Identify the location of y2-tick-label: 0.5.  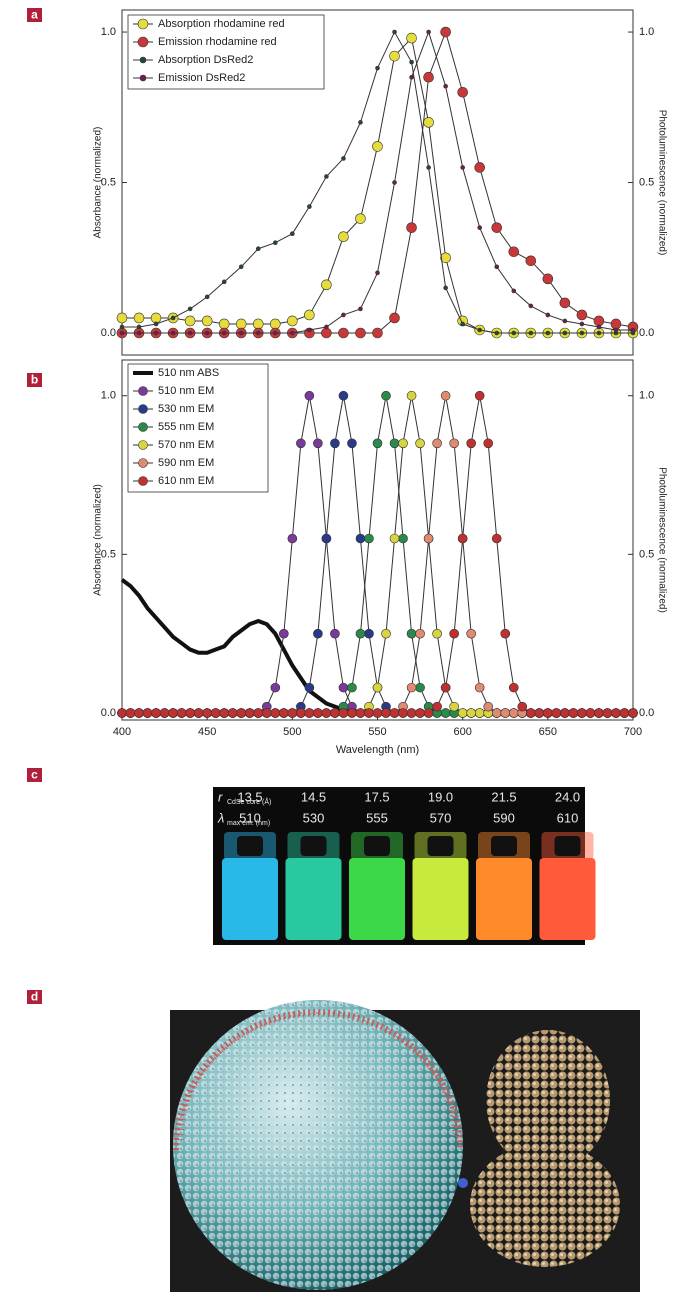
(646, 182).